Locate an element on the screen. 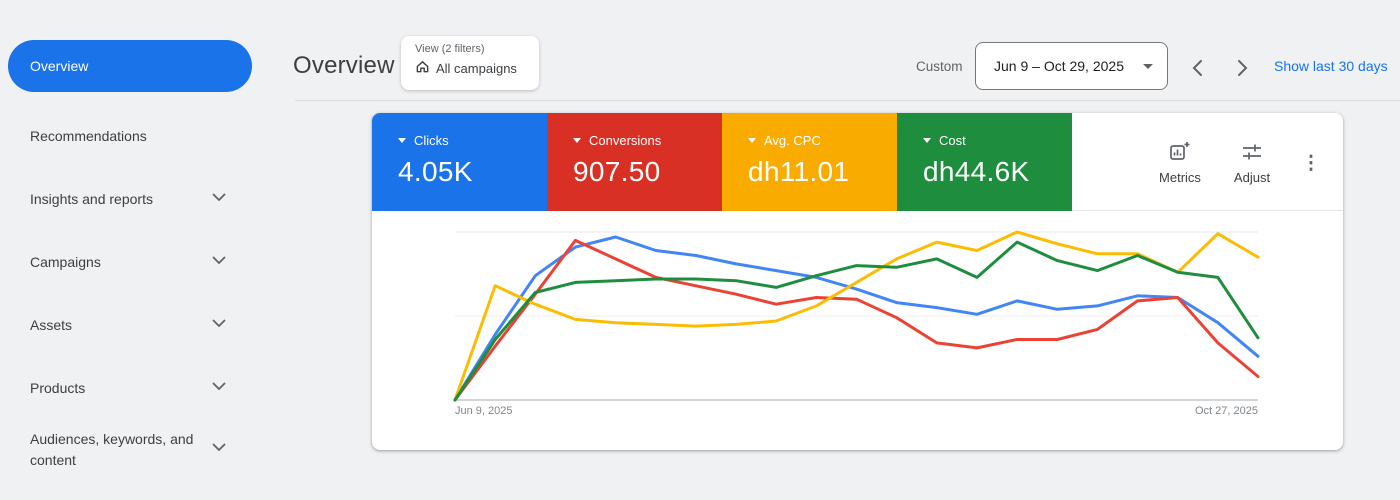 Image resolution: width=1400 pixels, height=500 pixels. more-options-button: ⋮ is located at coordinates (1311, 163).